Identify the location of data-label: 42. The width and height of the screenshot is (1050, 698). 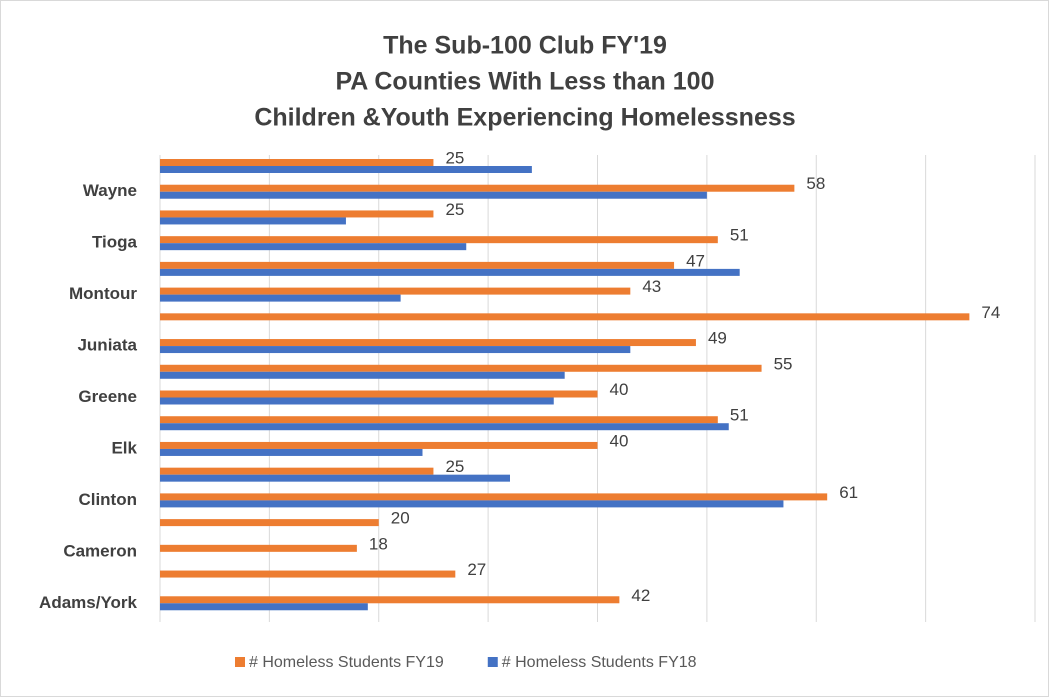
(640, 595).